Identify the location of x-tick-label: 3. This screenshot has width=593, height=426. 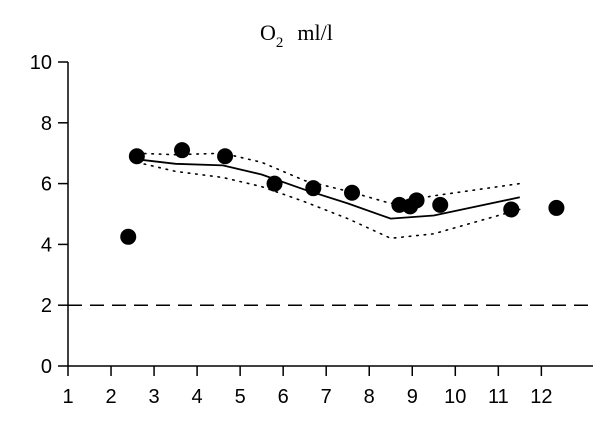
(154, 397).